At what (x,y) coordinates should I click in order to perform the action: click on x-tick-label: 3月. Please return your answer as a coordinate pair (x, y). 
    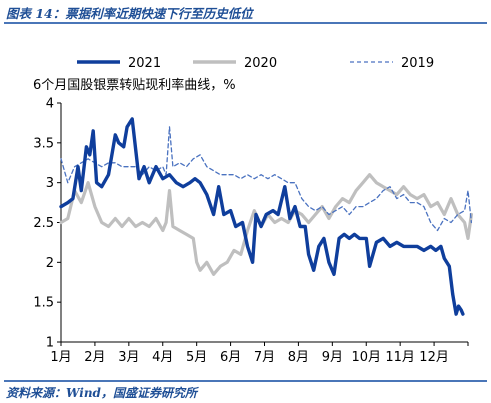
    Looking at the image, I should click on (128, 357).